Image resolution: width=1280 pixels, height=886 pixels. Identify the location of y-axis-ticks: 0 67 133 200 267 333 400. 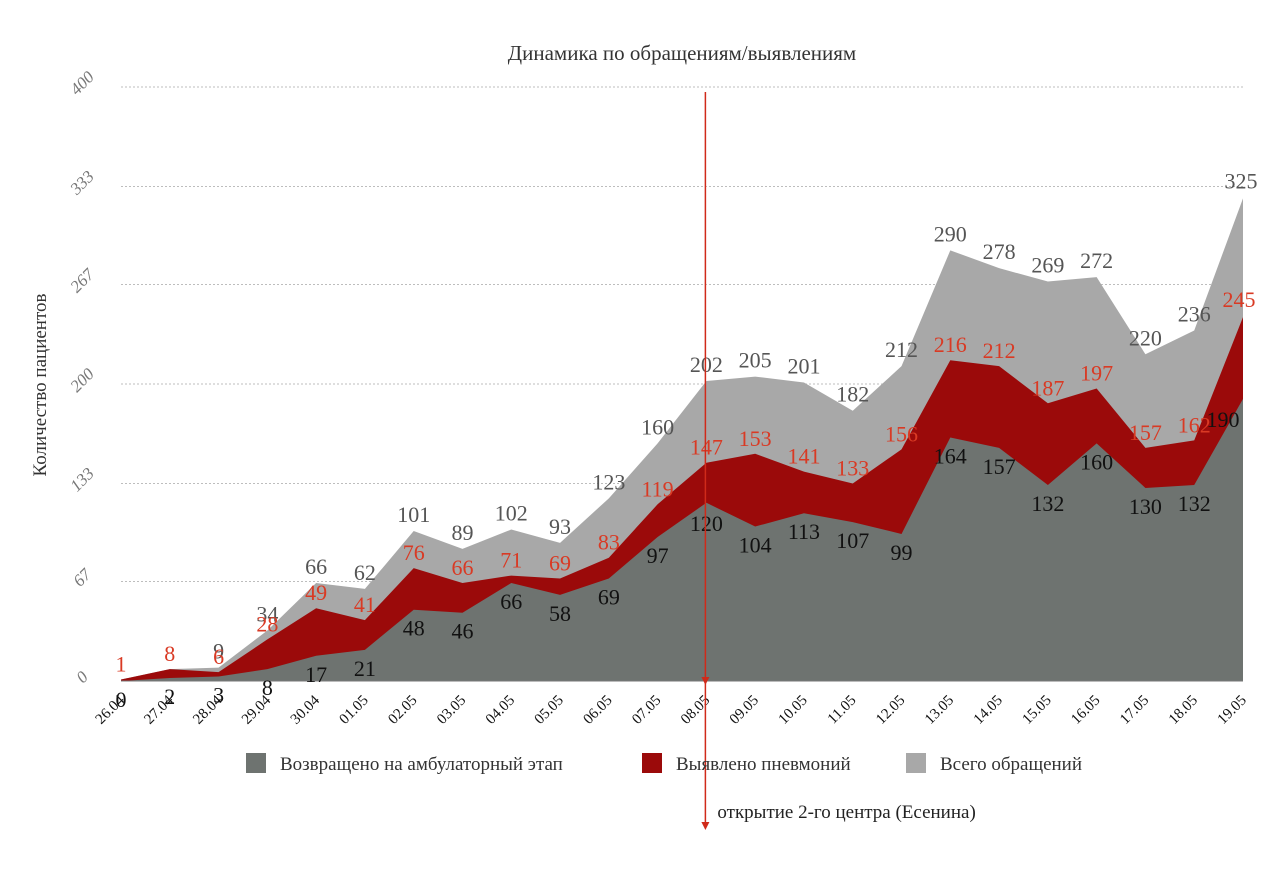
(82, 377).